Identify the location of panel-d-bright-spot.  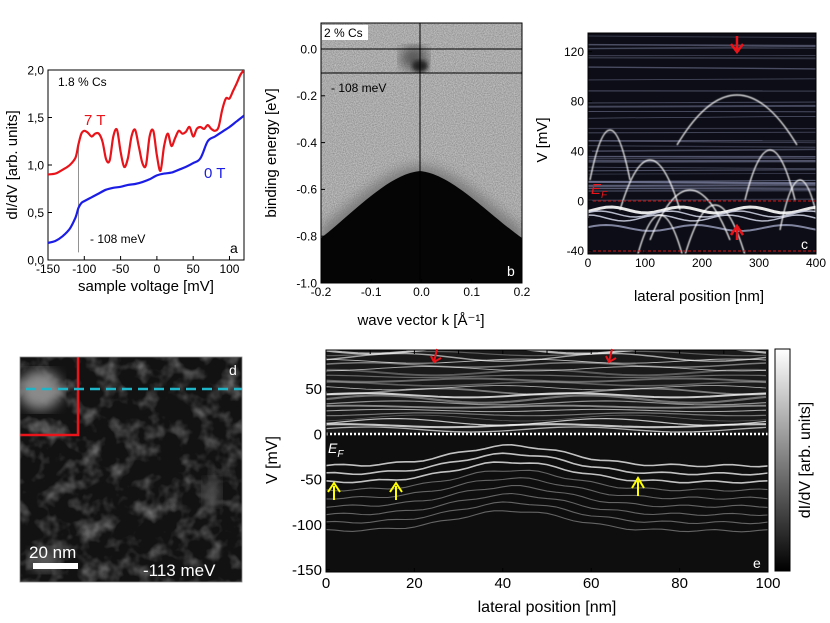
(41, 390).